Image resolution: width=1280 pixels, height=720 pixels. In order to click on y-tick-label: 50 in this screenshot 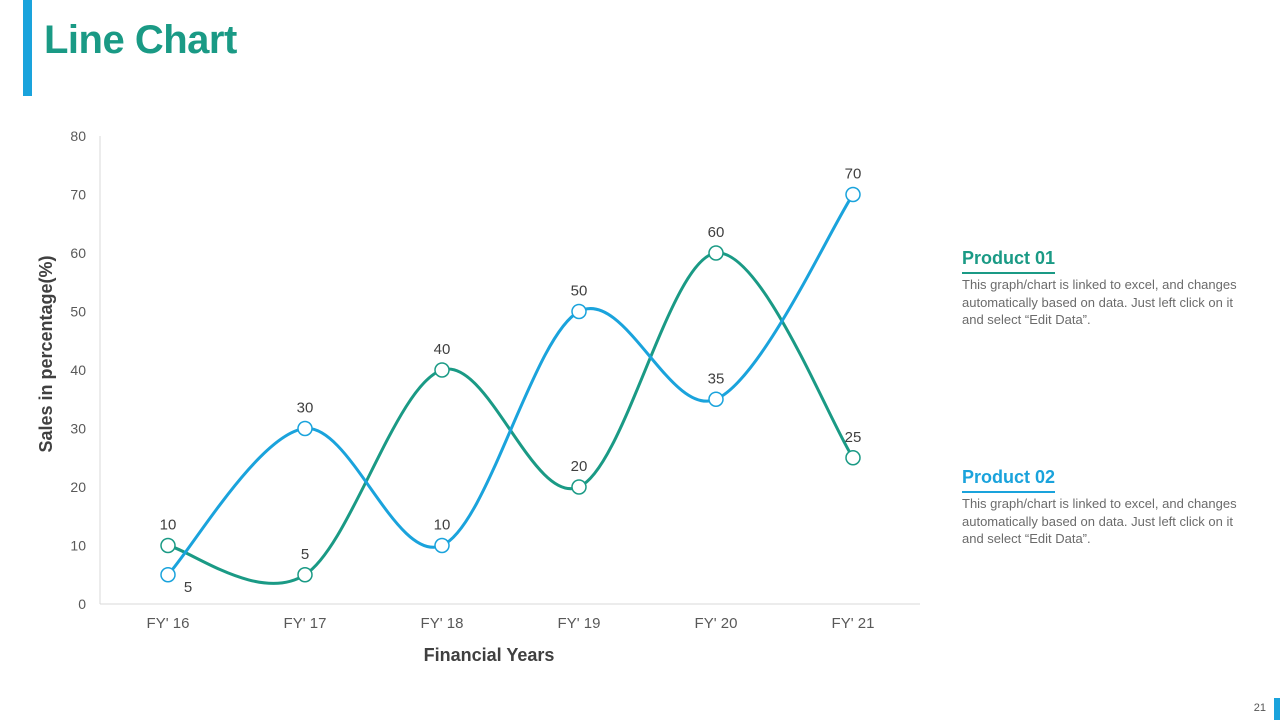, I will do `click(78, 312)`.